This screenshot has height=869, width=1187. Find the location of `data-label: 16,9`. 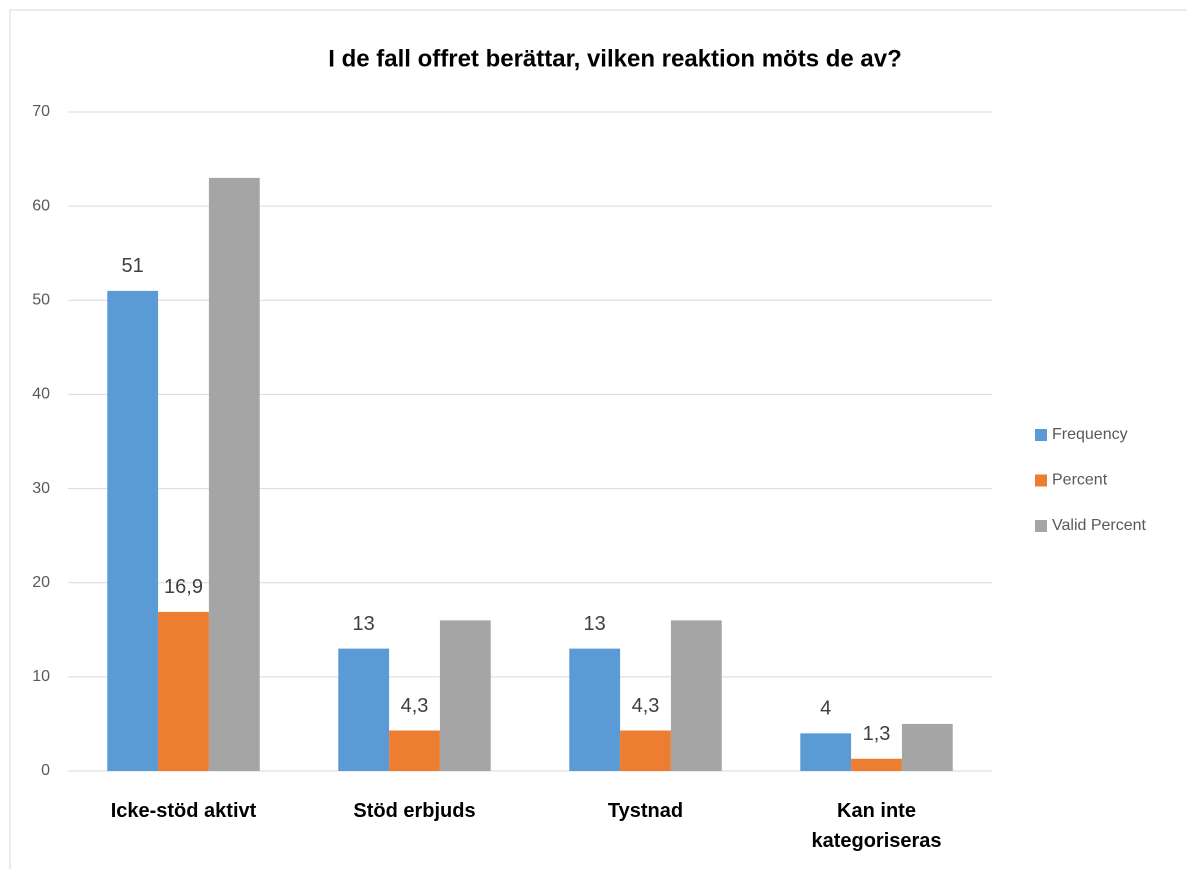

data-label: 16,9 is located at coordinates (183, 587).